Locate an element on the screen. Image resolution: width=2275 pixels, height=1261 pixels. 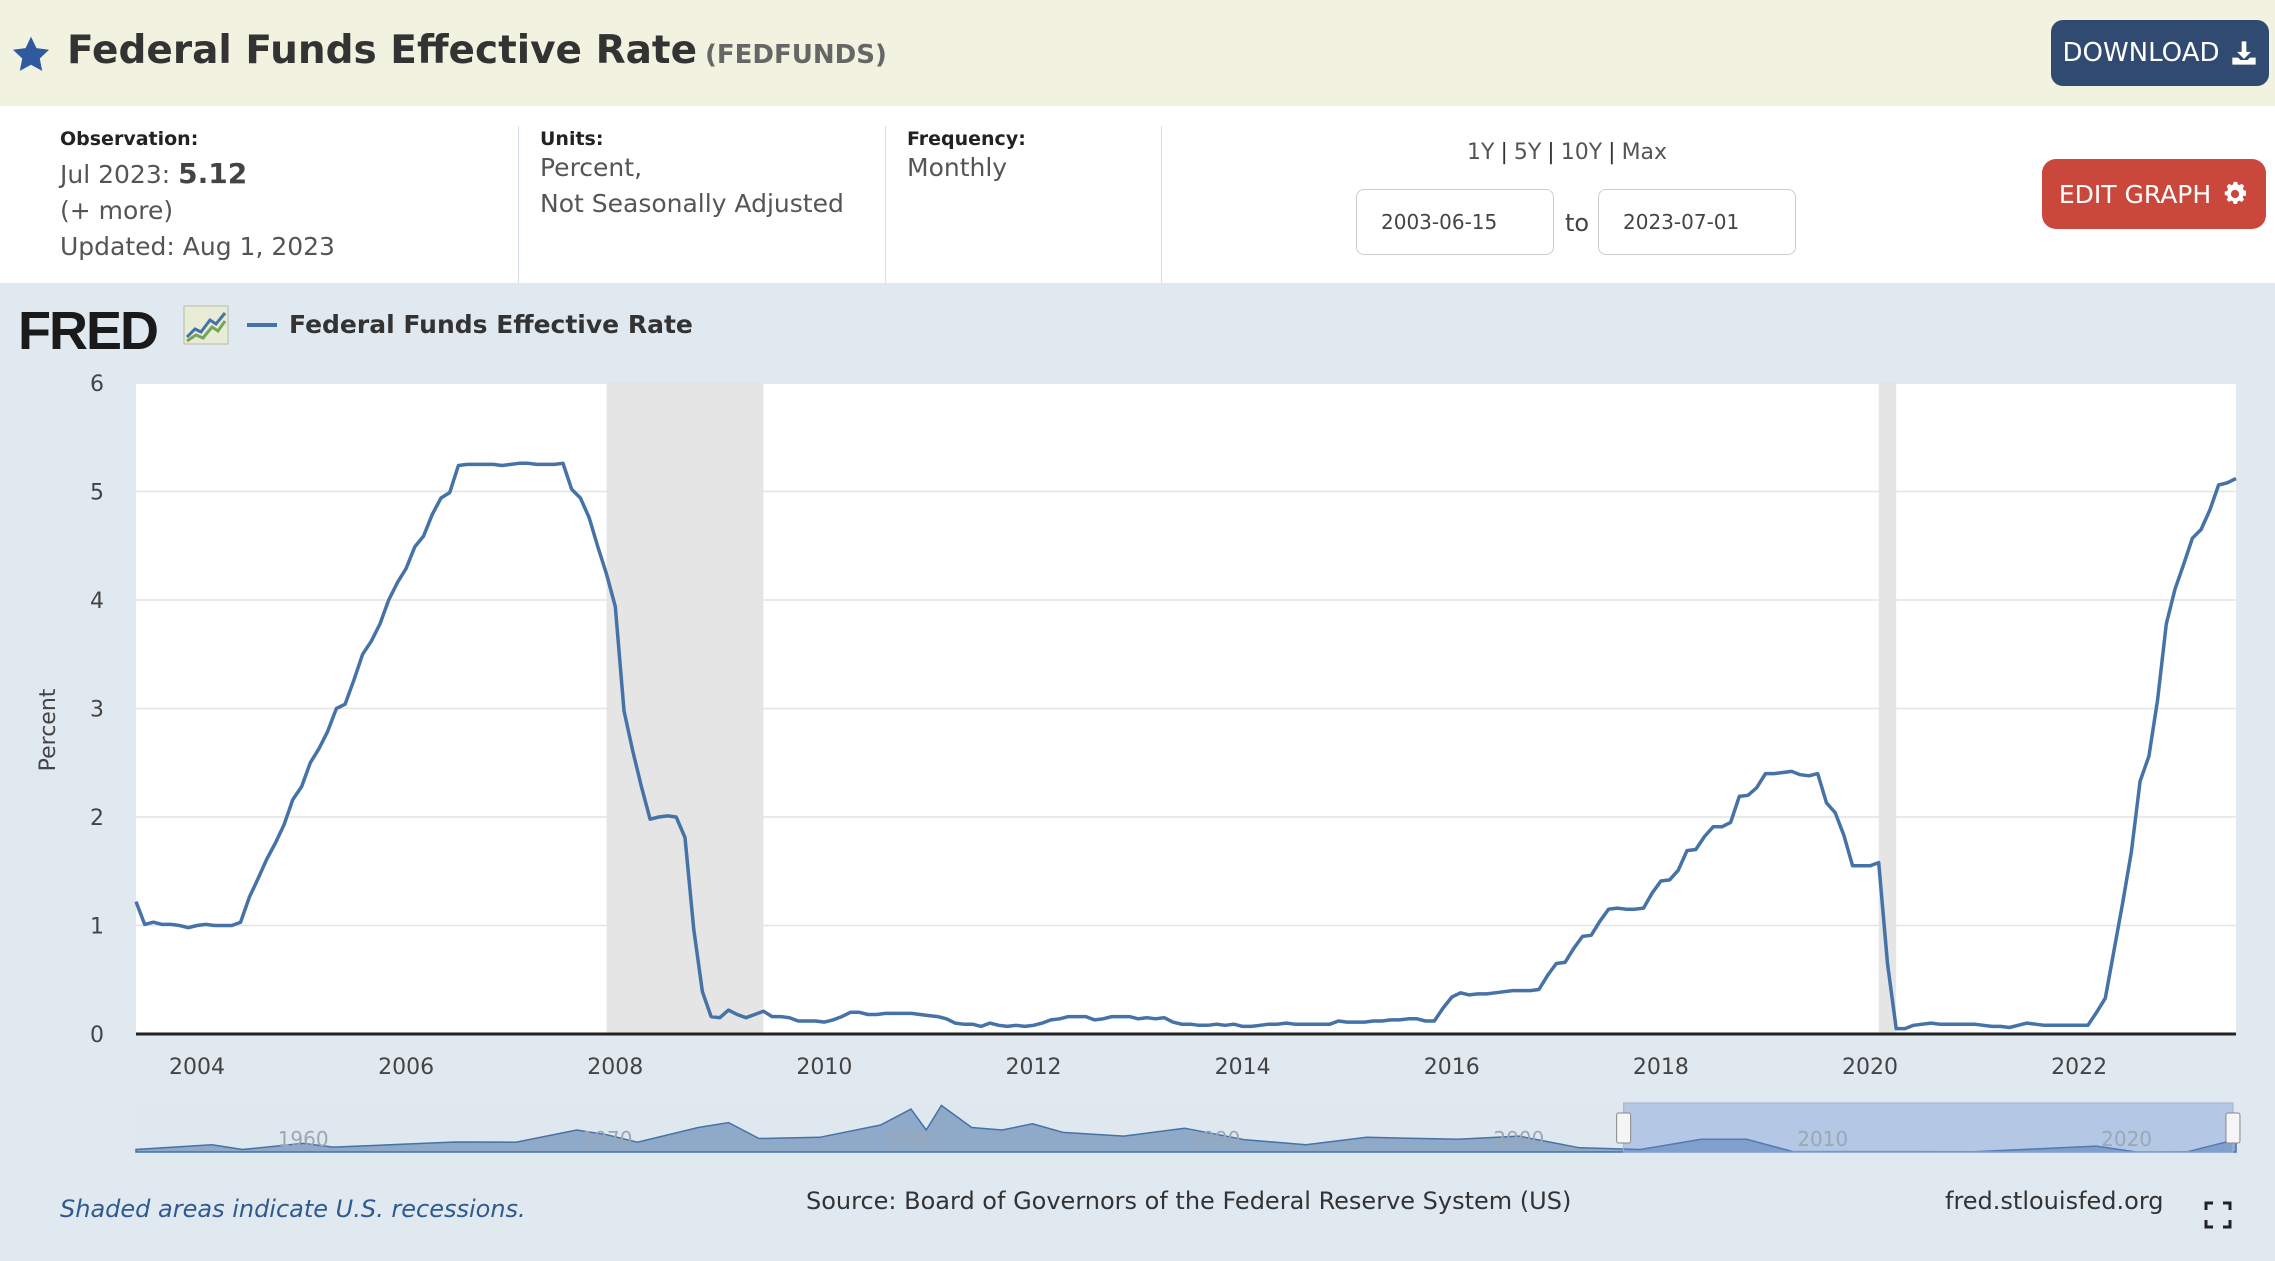
series-title: Federal Funds Effective Rate is located at coordinates (382, 50).